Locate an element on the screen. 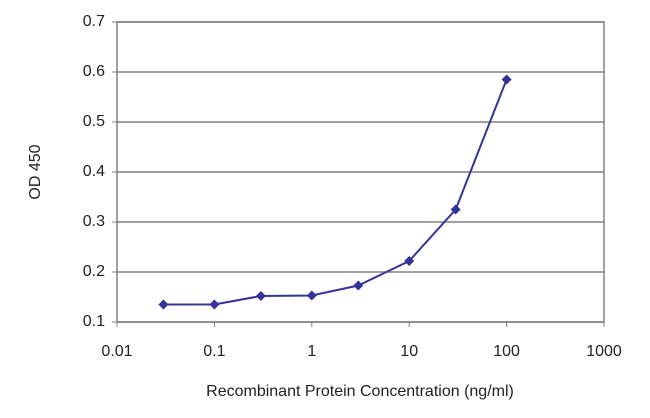 This screenshot has width=650, height=418. y-tick-label: 0.2 is located at coordinates (94, 271).